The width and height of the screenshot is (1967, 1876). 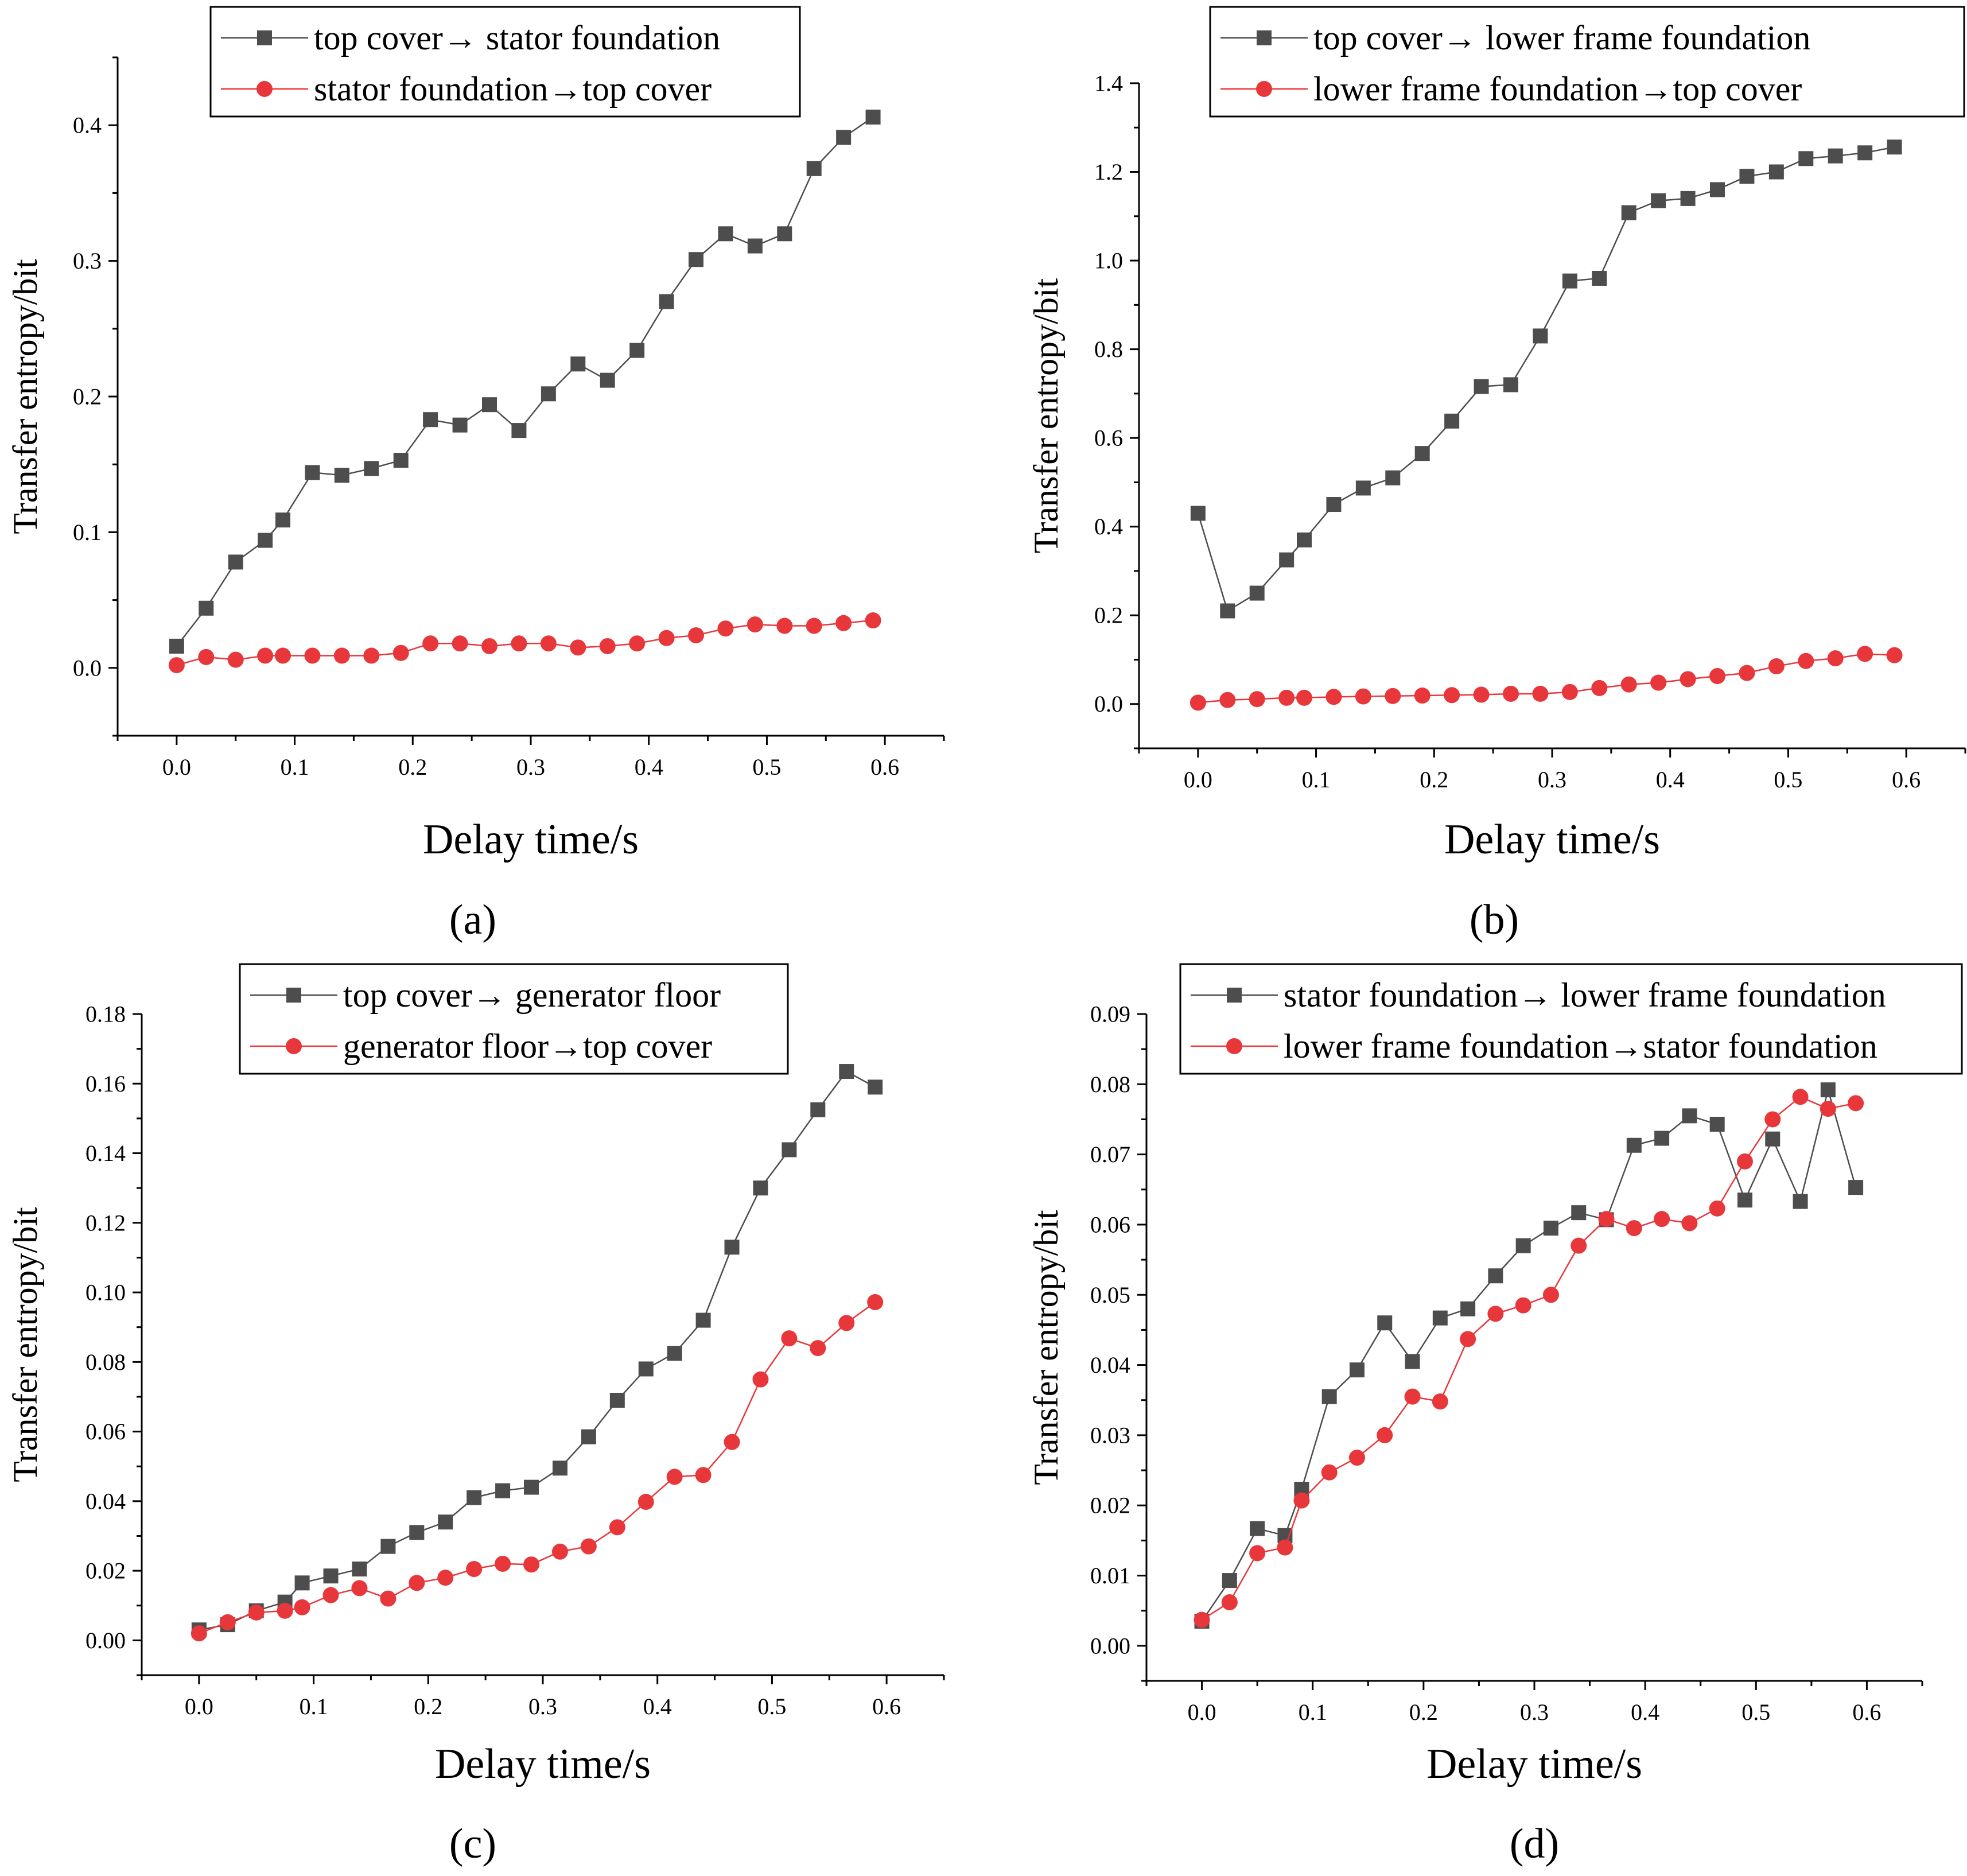 What do you see at coordinates (472, 1843) in the screenshot?
I see `panel-caption: (c)` at bounding box center [472, 1843].